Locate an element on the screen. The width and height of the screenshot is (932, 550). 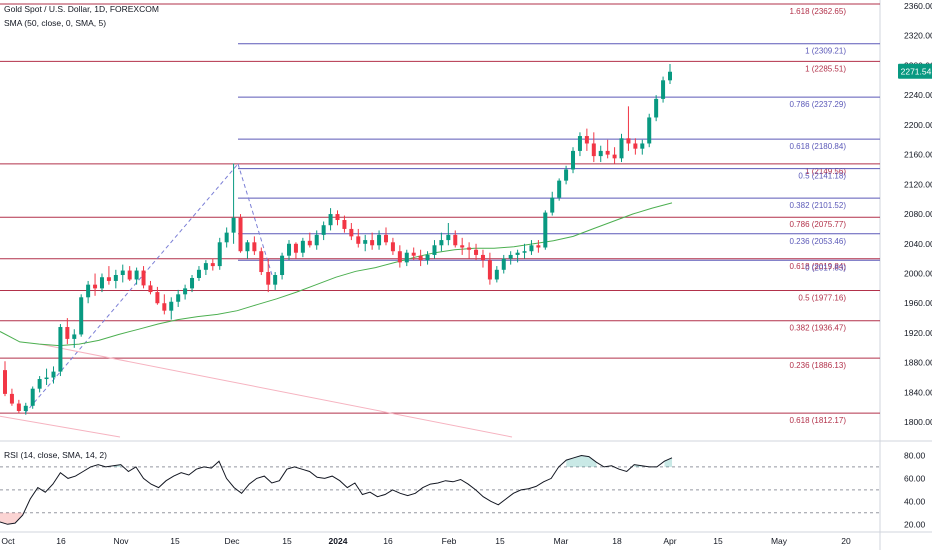
fib-level-label: 1 (2309.21) is located at coordinates (825, 51).